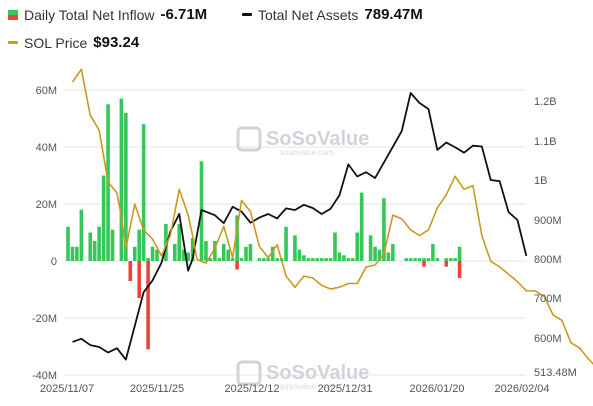  I want to click on x-axis-tick: 2025/11/07, so click(67, 389).